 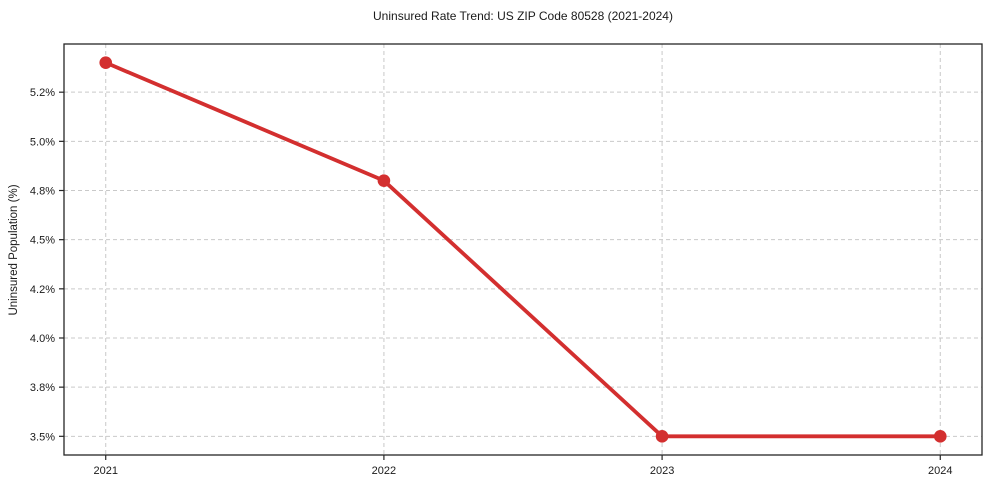 I want to click on y-tick-label: 3.5%, so click(x=42, y=437).